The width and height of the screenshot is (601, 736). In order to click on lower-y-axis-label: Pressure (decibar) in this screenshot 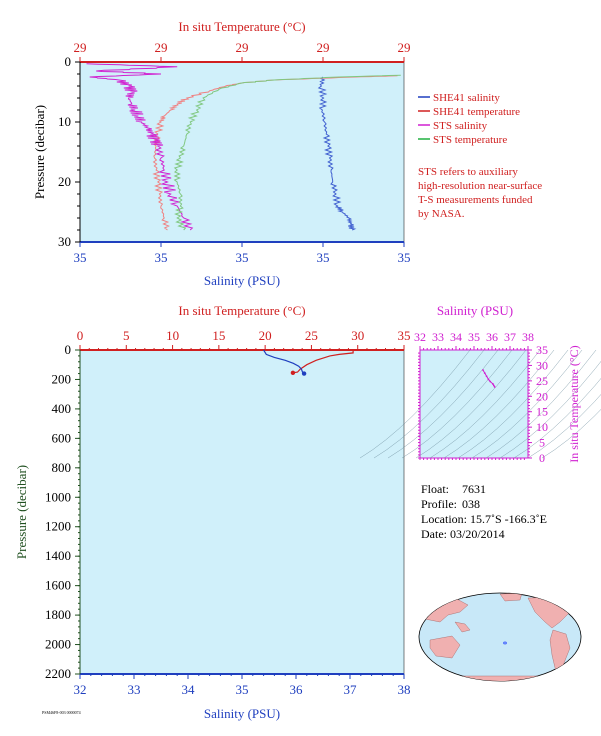, I will do `click(21, 512)`.